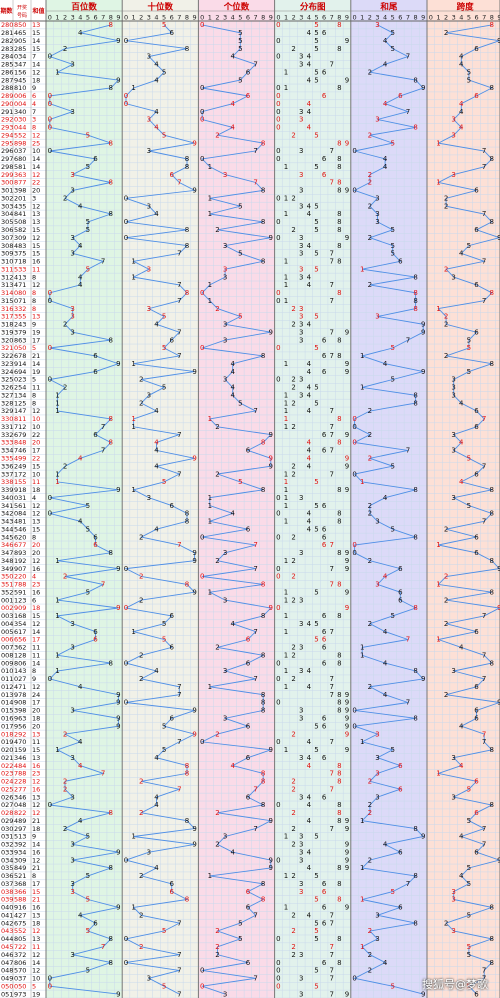 This screenshot has width=500, height=998. I want to click on draw-cell: 285, so click(20, 49).